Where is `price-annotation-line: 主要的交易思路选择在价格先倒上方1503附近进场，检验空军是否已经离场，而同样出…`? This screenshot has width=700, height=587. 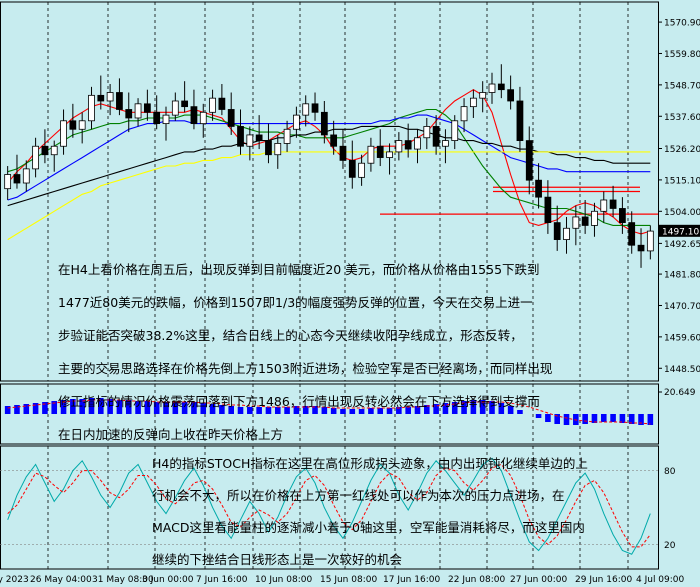
price-annotation-line: 主要的交易思路选择在价格先倒上方1503附近进场，检验空军是否已经离场，而同样出… is located at coordinates (305, 368).